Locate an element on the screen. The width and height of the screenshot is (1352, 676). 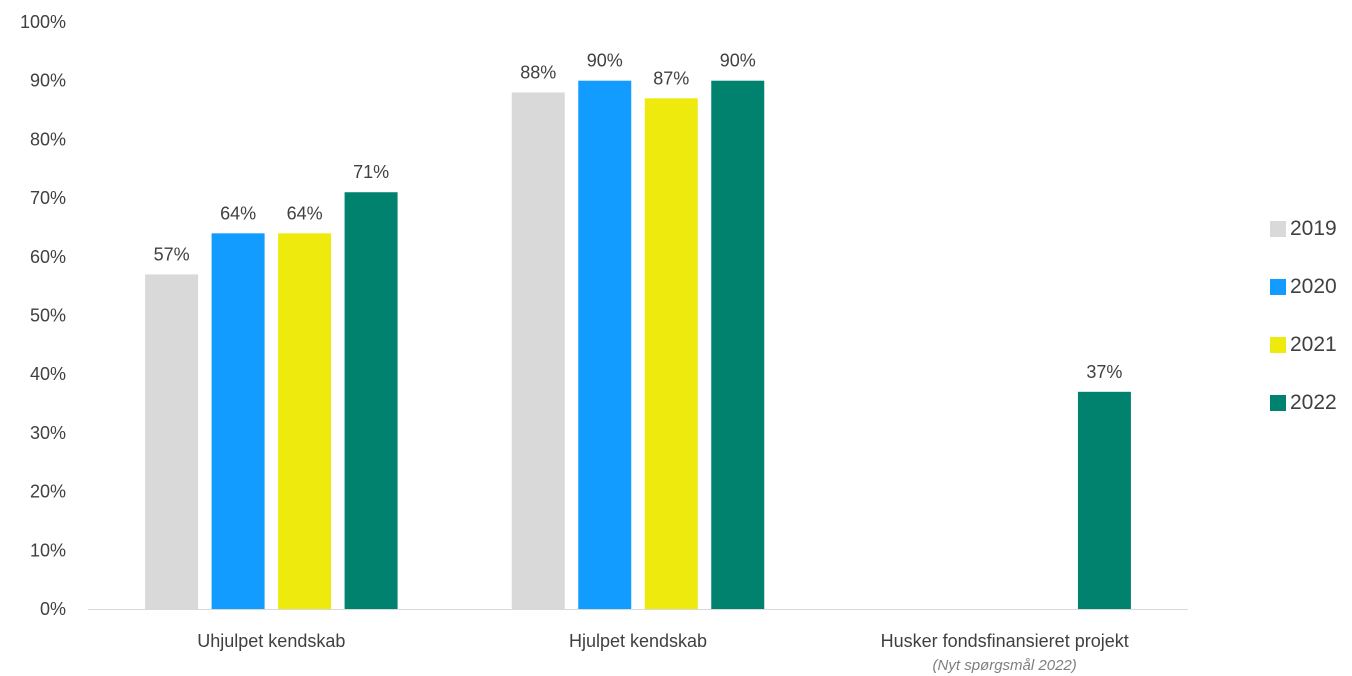
bar-uhjulpet-kendskab-2019 is located at coordinates (172, 441).